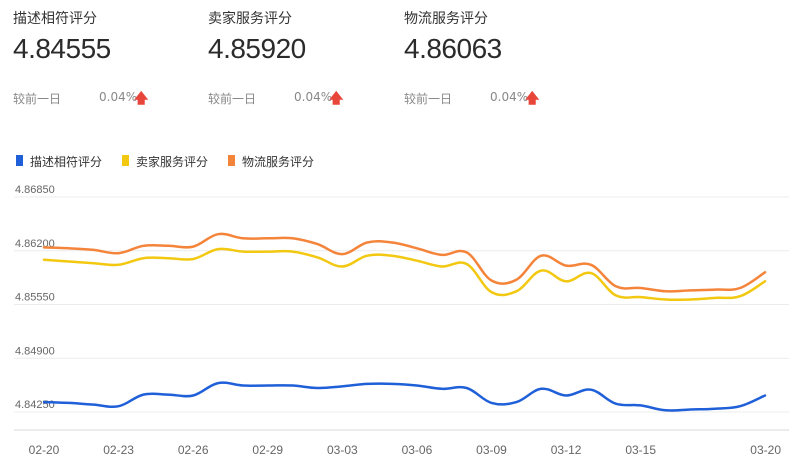  I want to click on legend-label: 描述相符评分, so click(66, 161).